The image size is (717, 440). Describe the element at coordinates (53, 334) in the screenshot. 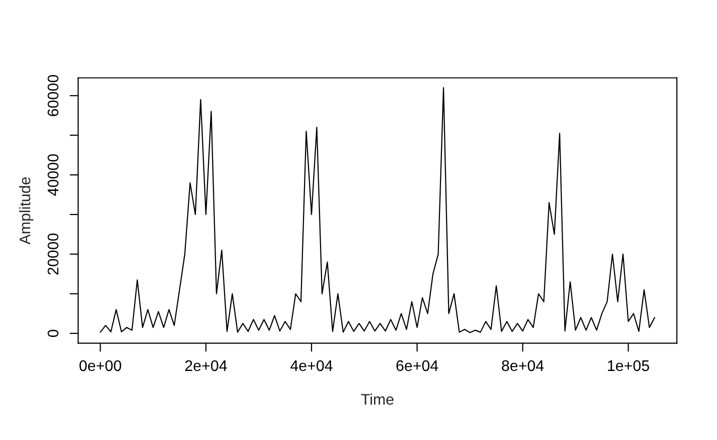

I see `y-tick-label: 0` at that location.